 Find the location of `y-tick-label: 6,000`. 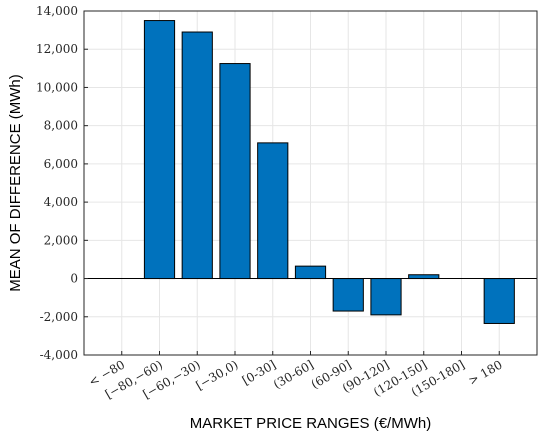

y-tick-label: 6,000 is located at coordinates (61, 164).